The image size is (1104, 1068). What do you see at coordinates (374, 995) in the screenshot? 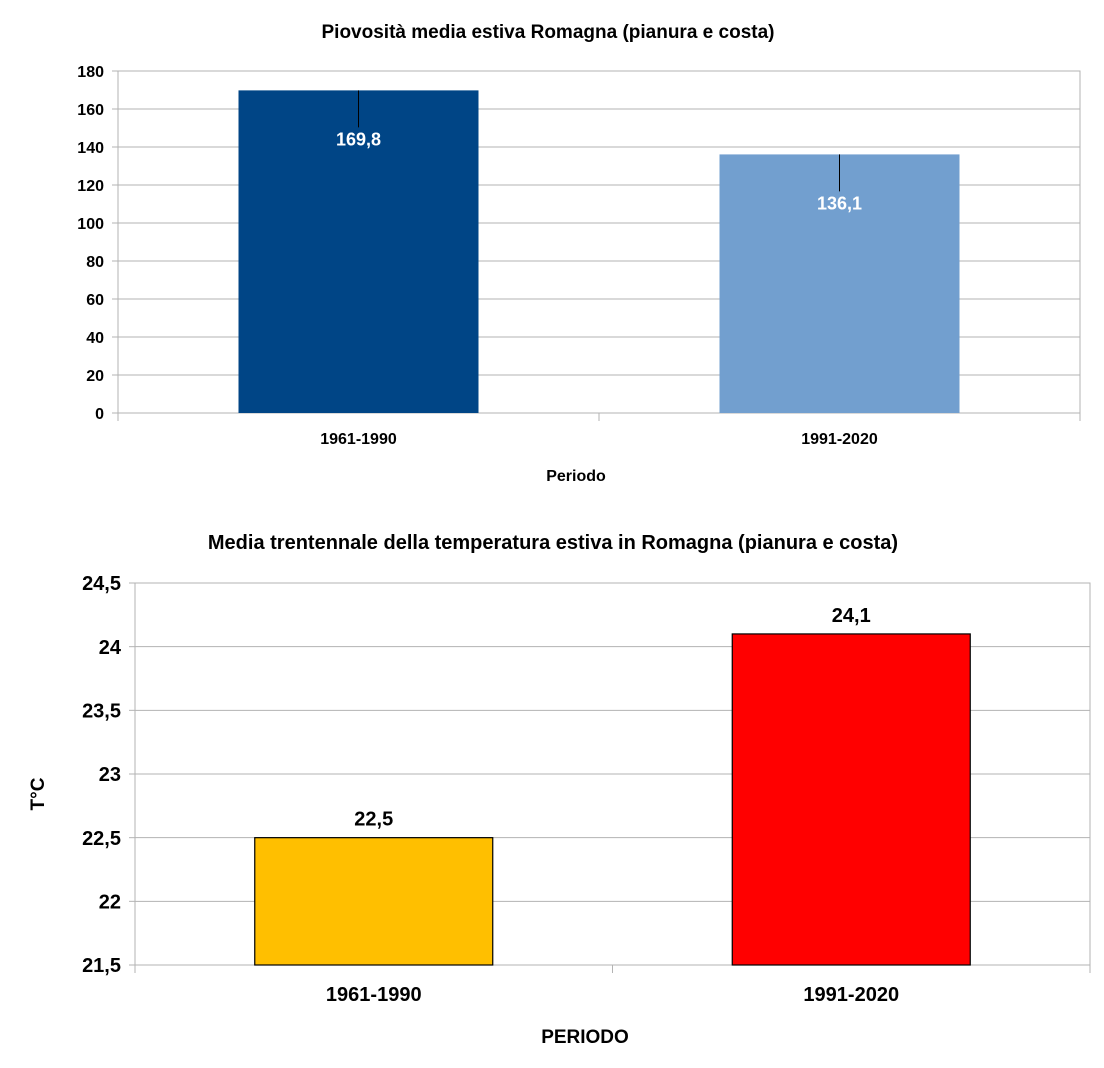
I see `temperature-x-tick-label: 1961-1990` at bounding box center [374, 995].